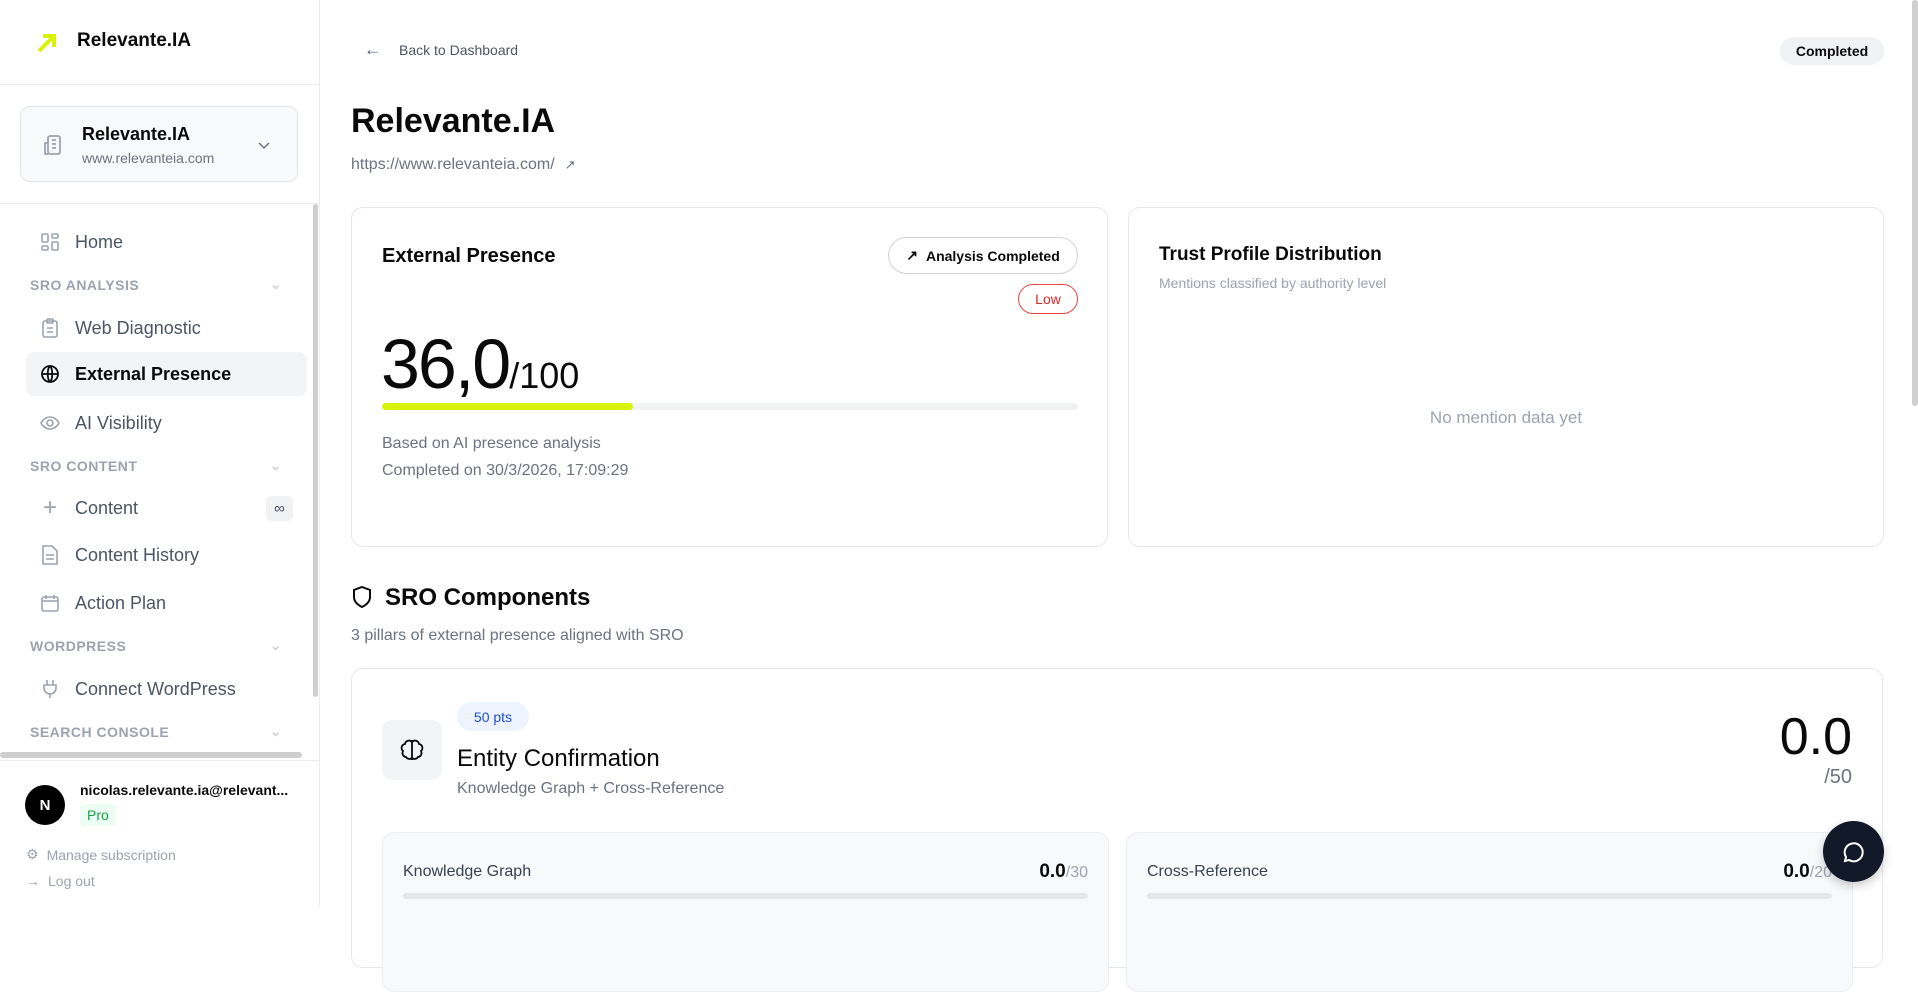  Describe the element at coordinates (50, 689) in the screenshot. I see `plug-icon` at that location.